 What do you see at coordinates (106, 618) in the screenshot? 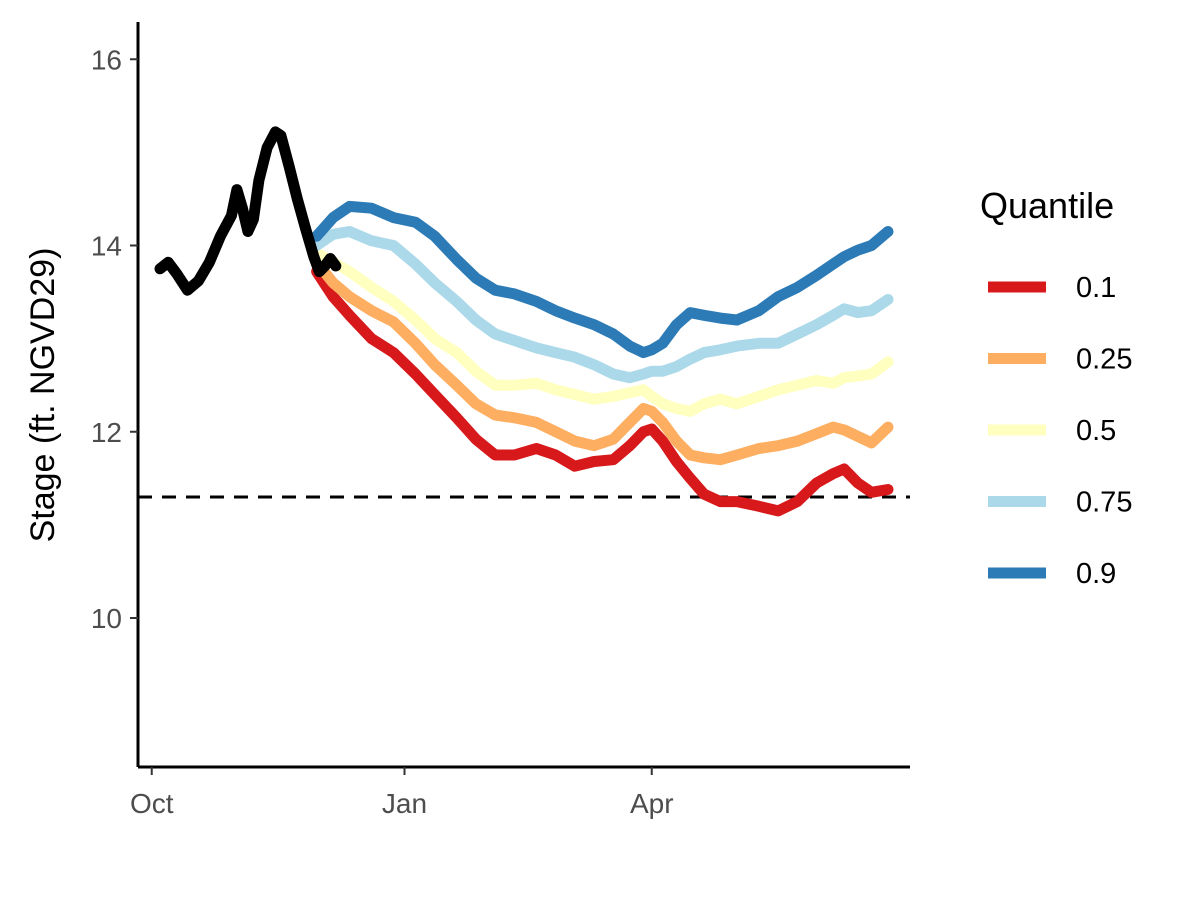
I see `y-tick-label: 10` at bounding box center [106, 618].